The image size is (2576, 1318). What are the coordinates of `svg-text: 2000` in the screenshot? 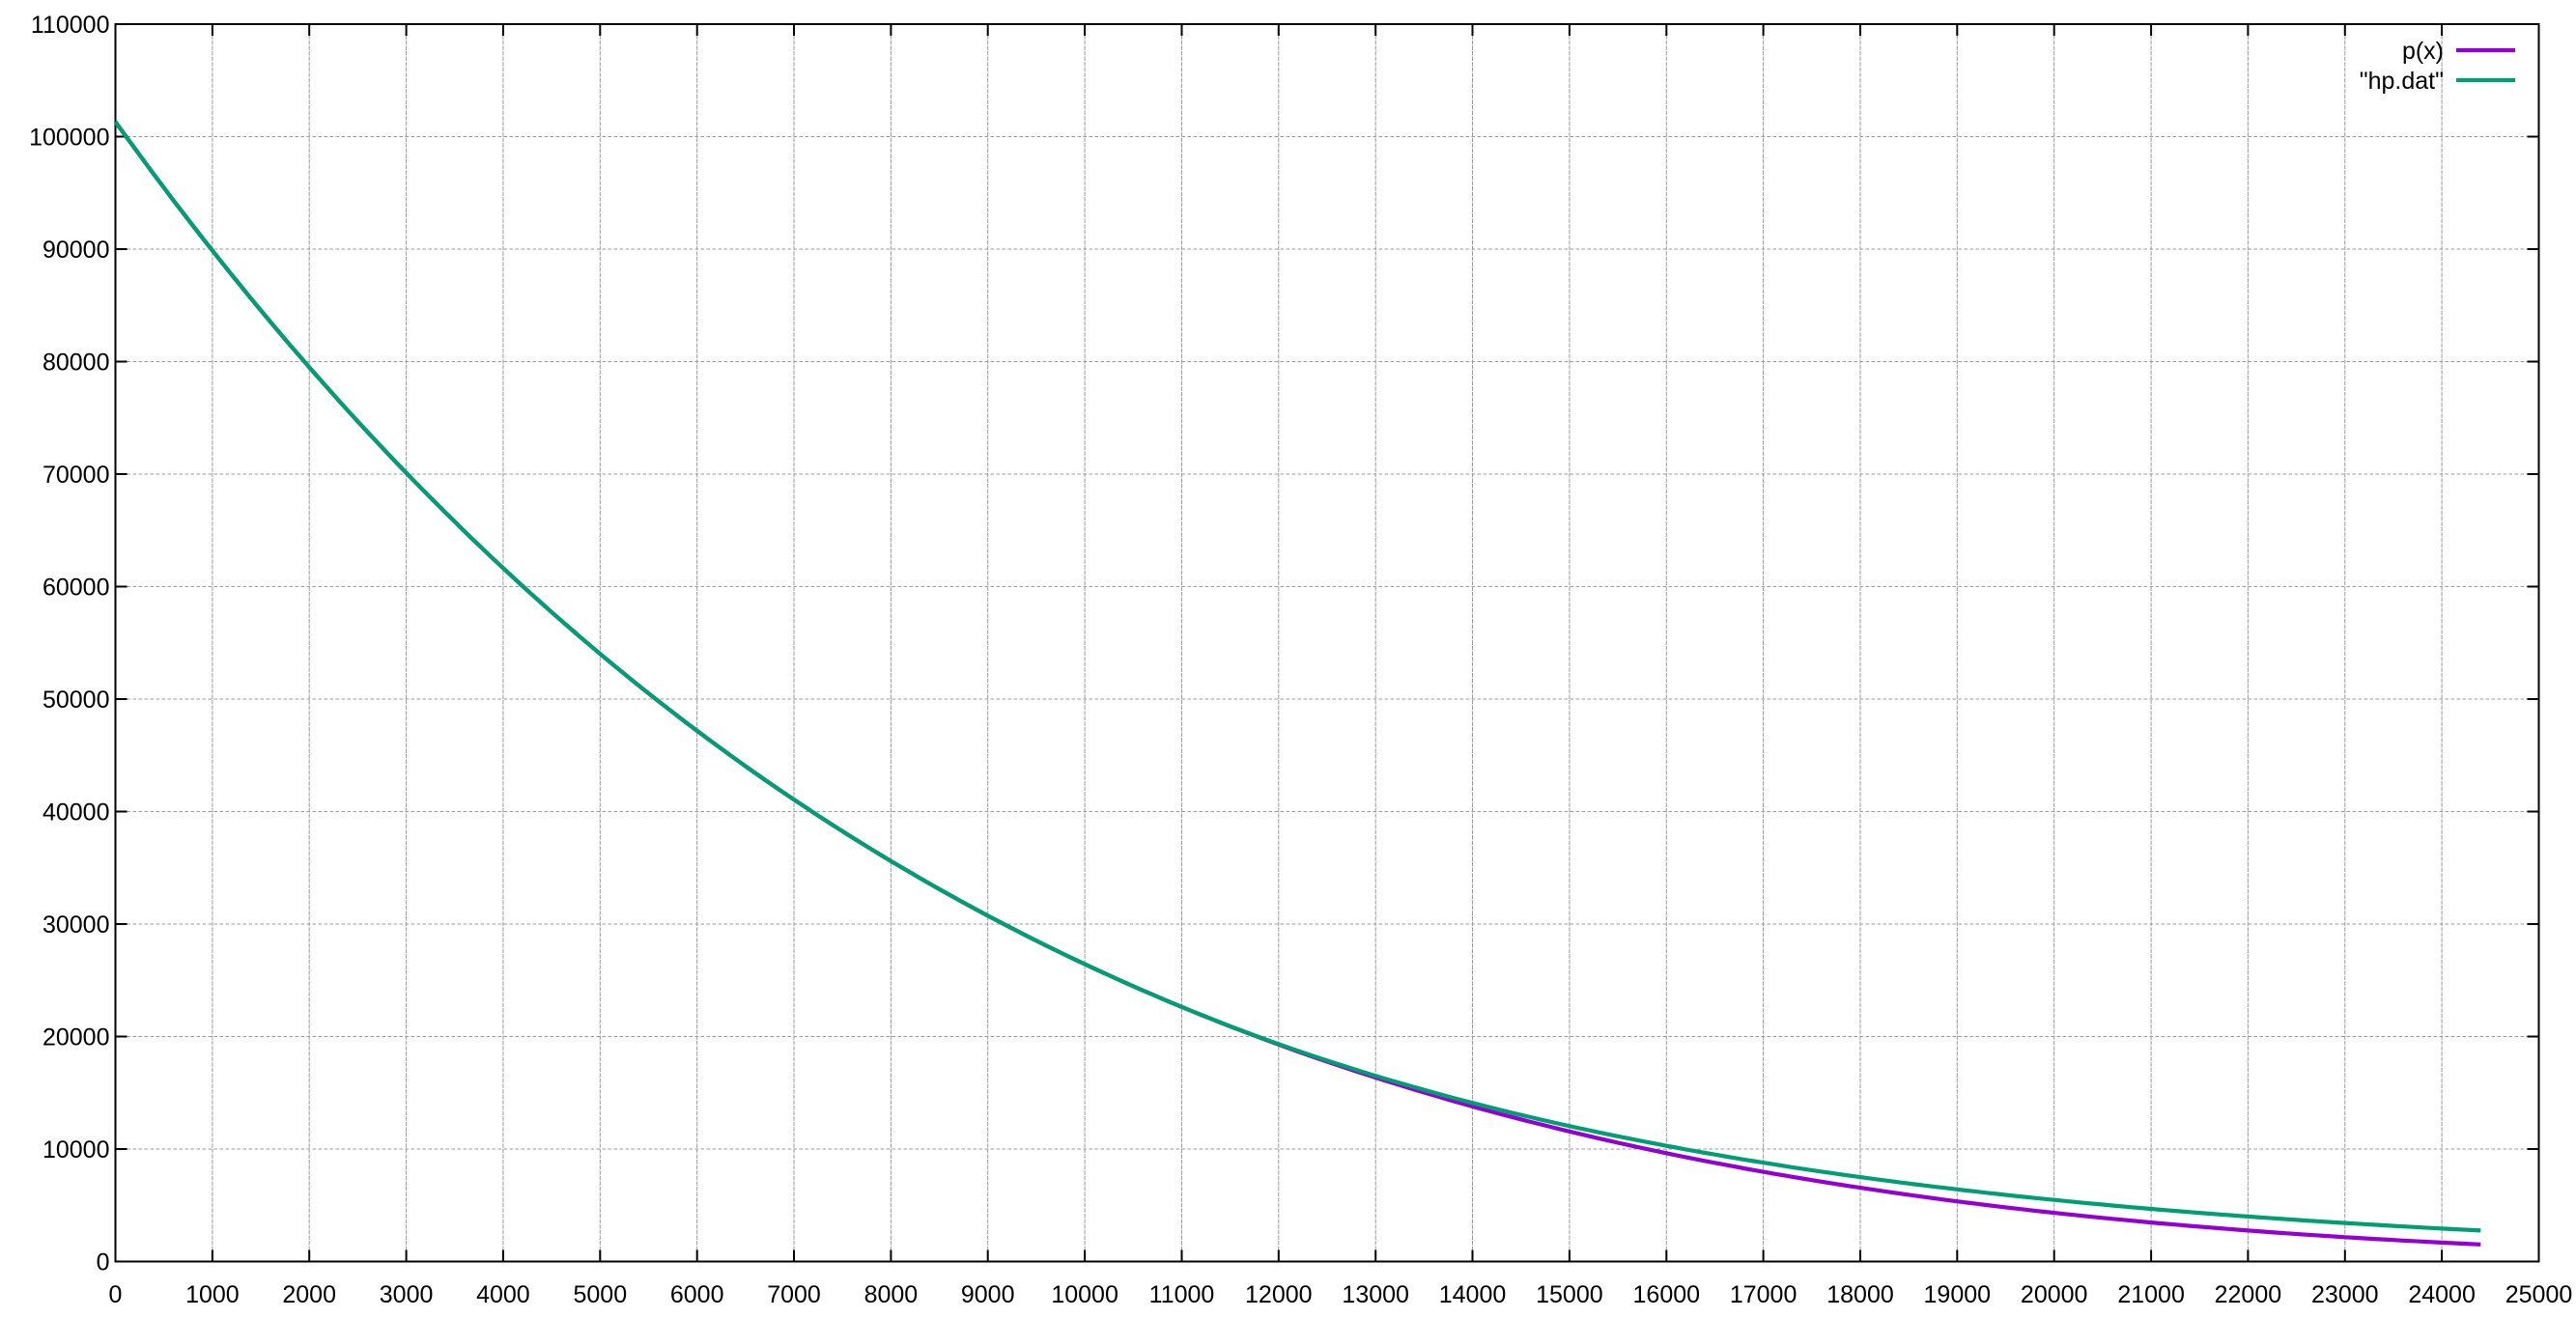 It's located at (309, 1295).